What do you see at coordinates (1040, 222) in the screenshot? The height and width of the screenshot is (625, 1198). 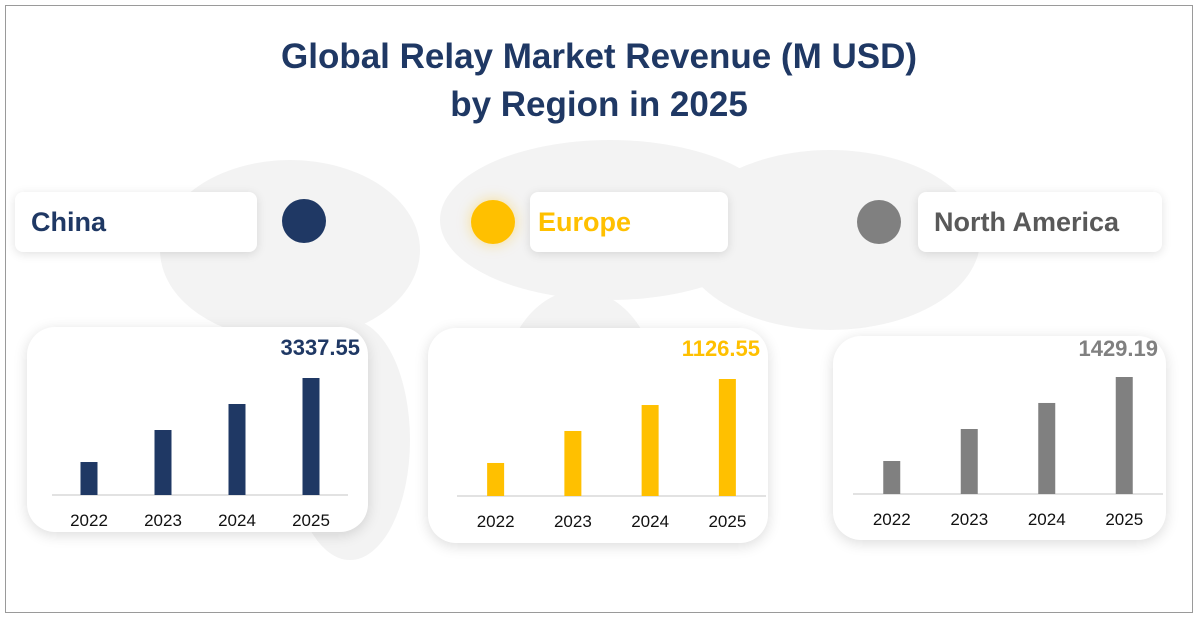 I see `region-label-north-america: North America` at bounding box center [1040, 222].